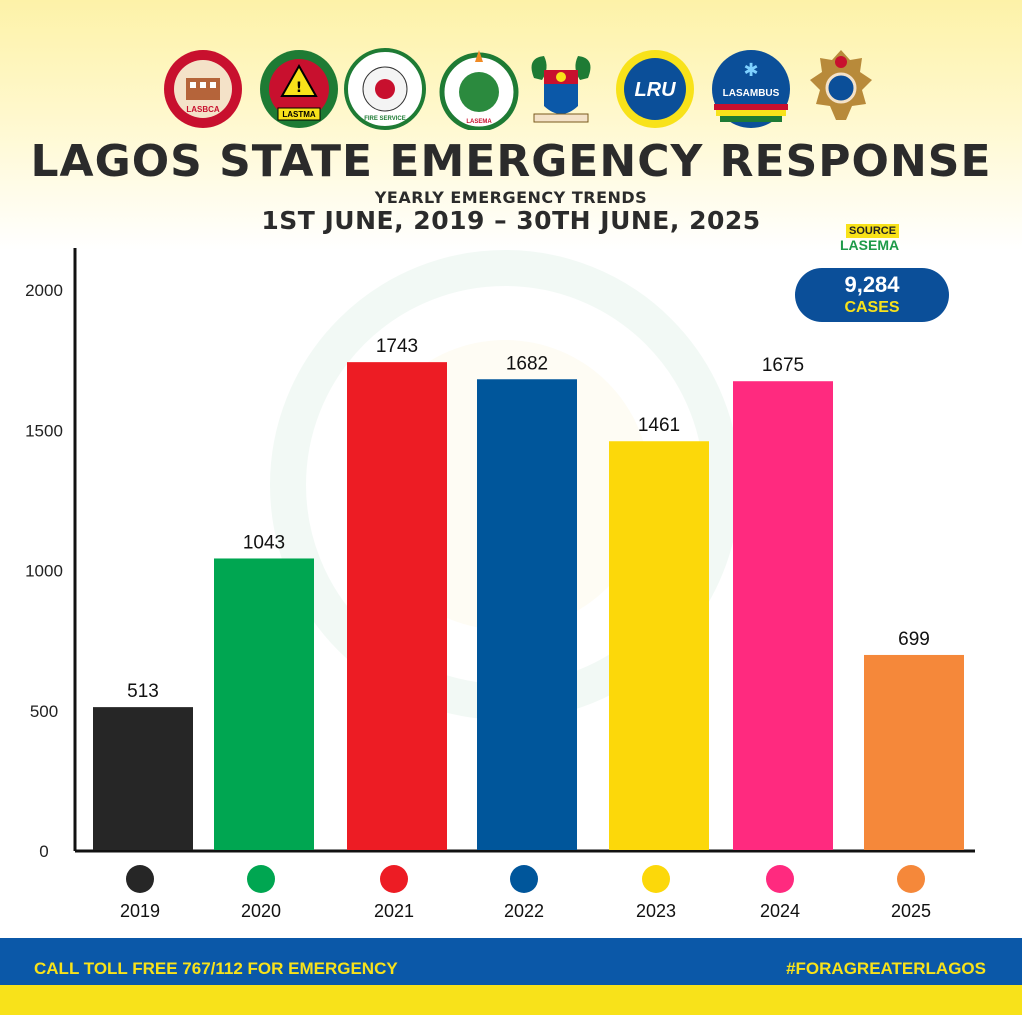 The height and width of the screenshot is (1015, 1022). Describe the element at coordinates (873, 231) in the screenshot. I see `source-label: SOURCE` at that location.